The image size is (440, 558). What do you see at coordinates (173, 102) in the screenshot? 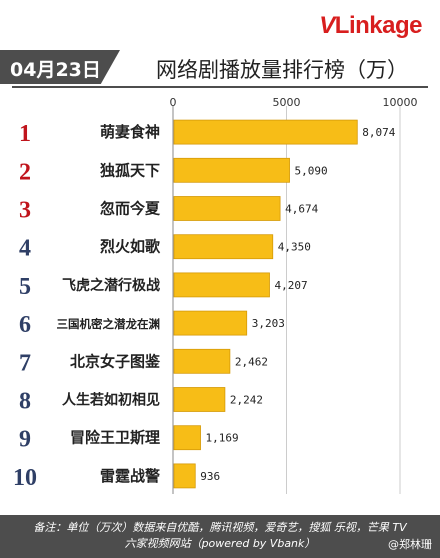
I see `x-tick-label: 0` at bounding box center [173, 102].